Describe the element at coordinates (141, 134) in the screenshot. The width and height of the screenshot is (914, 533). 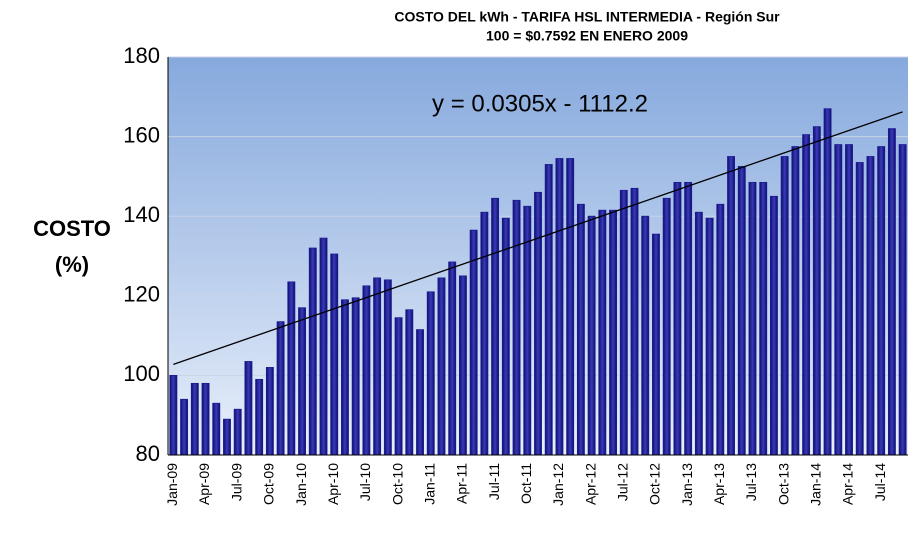
I see `y-tick-label: 160` at that location.